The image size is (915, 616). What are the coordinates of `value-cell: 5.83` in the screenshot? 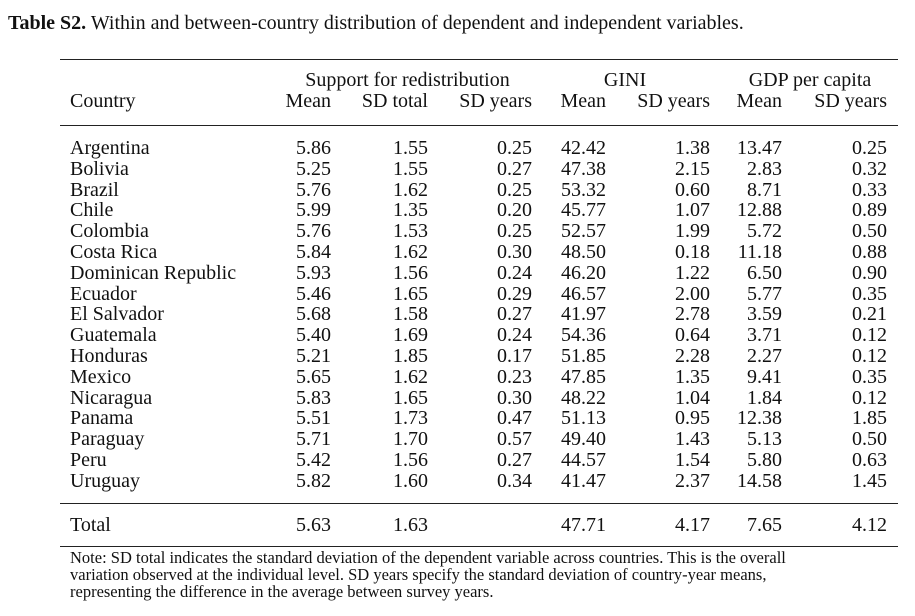 It's located at (313, 397).